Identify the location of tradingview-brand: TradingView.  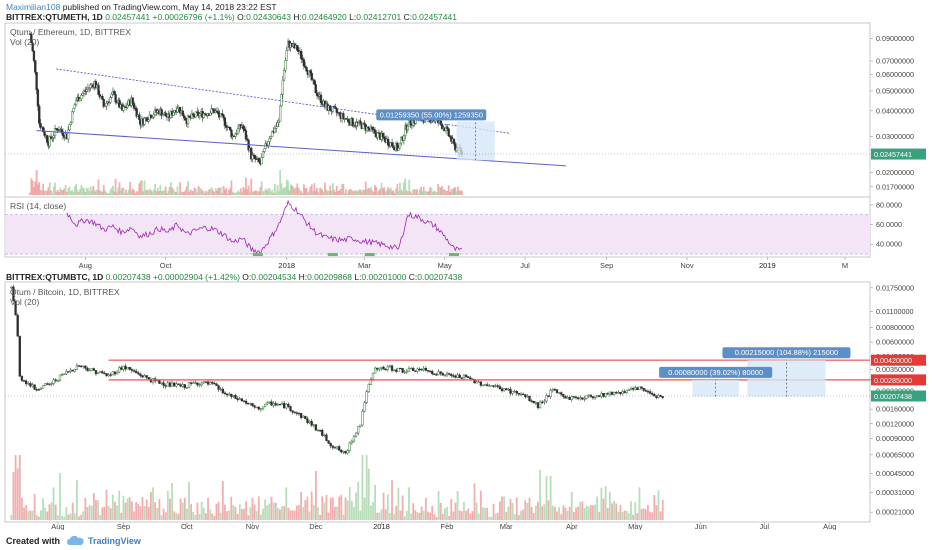
(114, 541).